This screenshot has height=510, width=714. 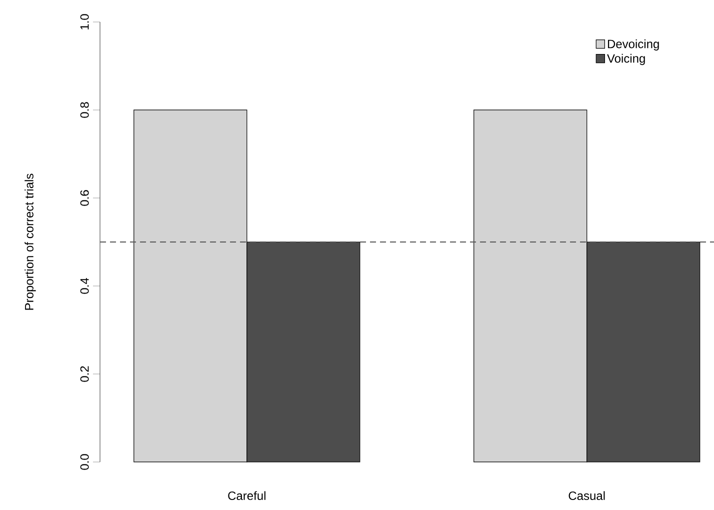 I want to click on y-tick-label: 0.8, so click(x=84, y=110).